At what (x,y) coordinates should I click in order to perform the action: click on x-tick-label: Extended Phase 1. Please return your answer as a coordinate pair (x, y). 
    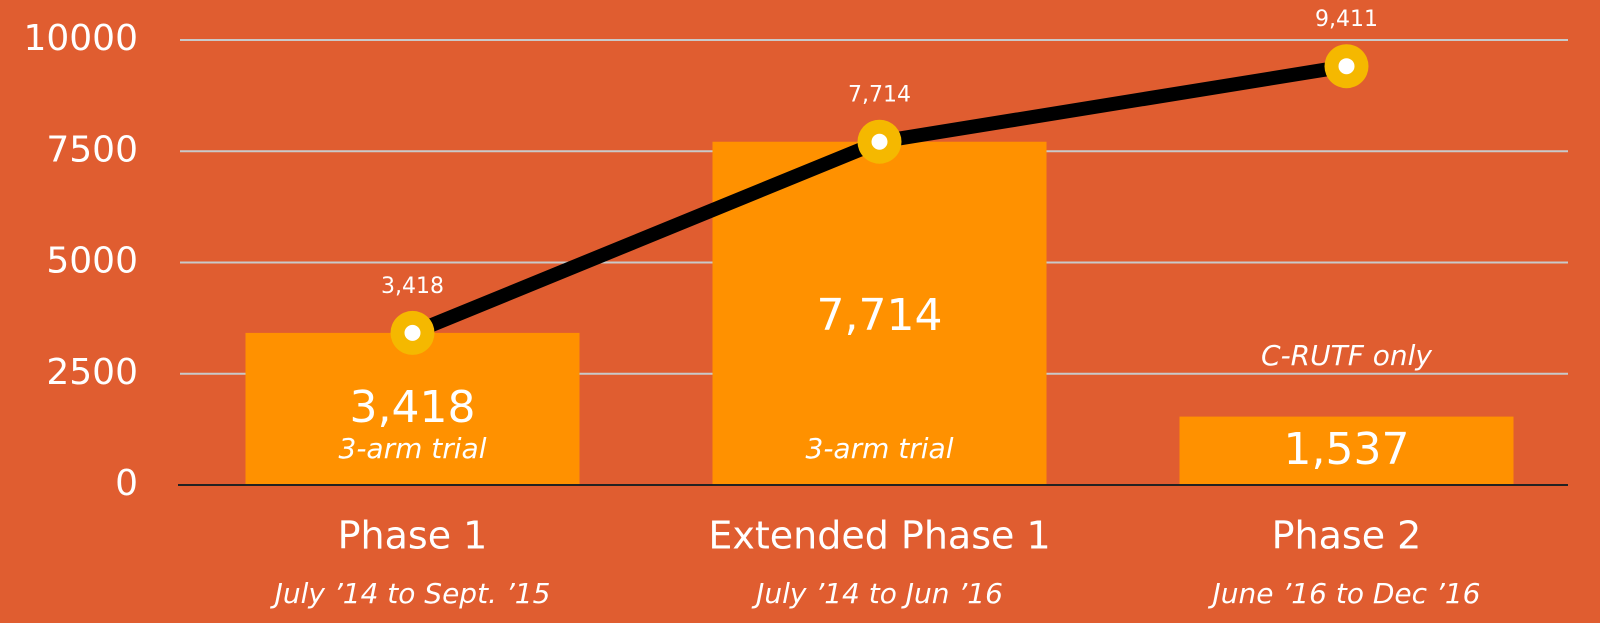
    Looking at the image, I should click on (879, 536).